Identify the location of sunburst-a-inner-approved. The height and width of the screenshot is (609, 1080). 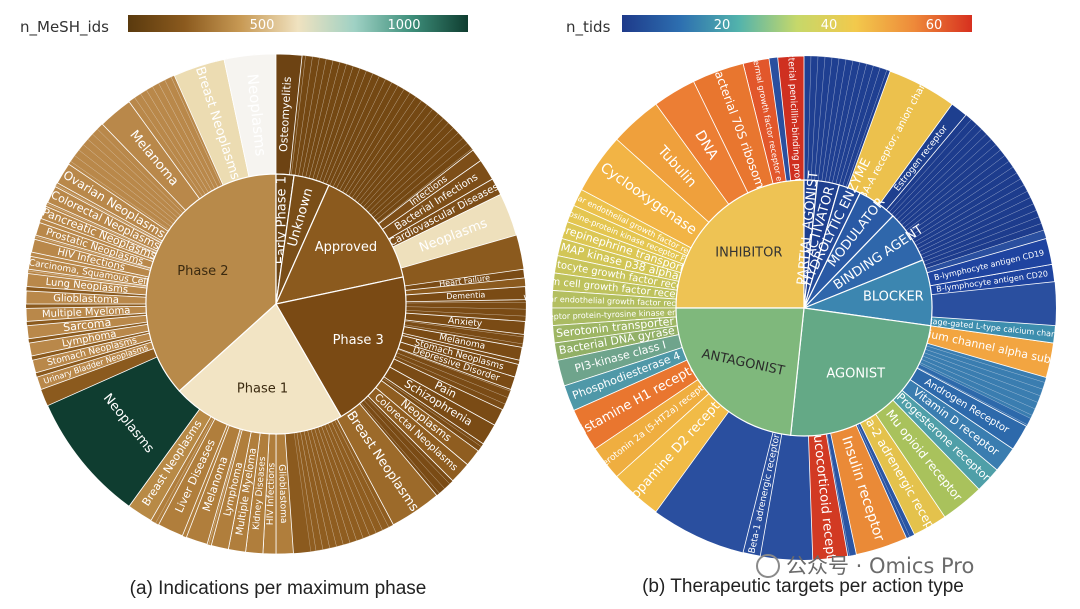
(339, 244).